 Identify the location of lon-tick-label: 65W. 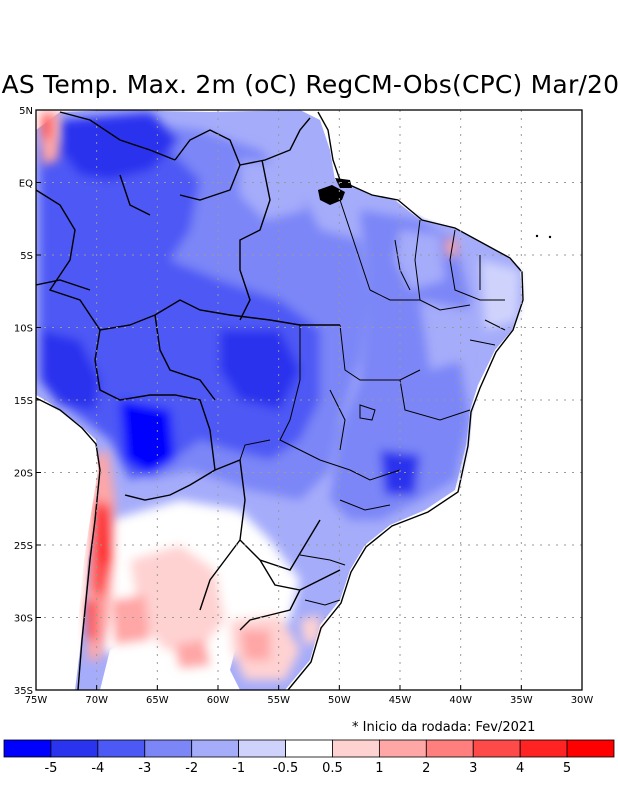
(157, 700).